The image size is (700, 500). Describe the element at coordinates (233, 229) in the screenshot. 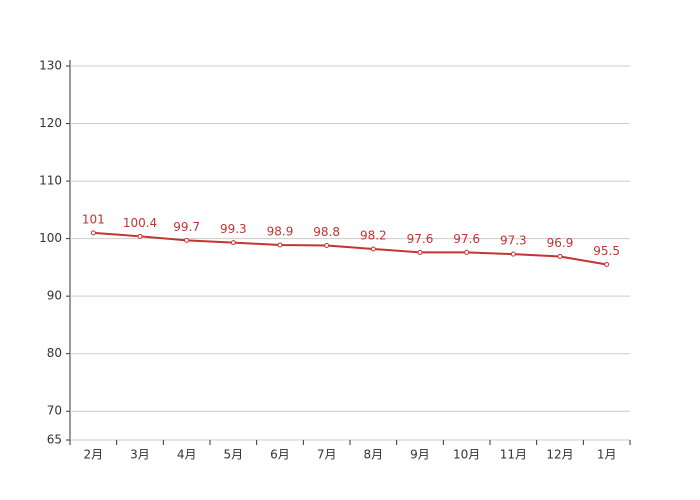

I see `data-label: 99.3` at that location.